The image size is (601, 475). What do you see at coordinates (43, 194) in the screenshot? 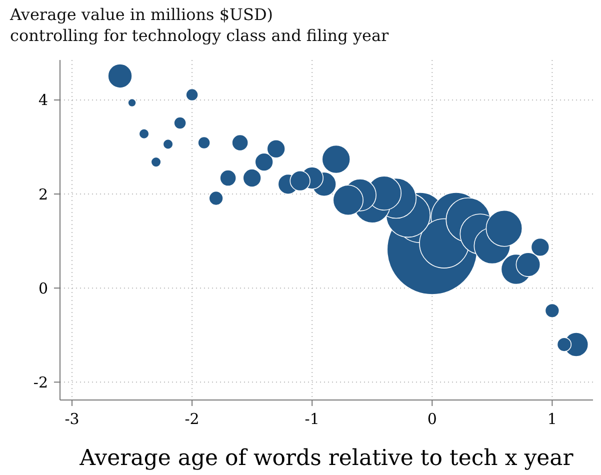
I see `y-tick-label: 2` at bounding box center [43, 194].